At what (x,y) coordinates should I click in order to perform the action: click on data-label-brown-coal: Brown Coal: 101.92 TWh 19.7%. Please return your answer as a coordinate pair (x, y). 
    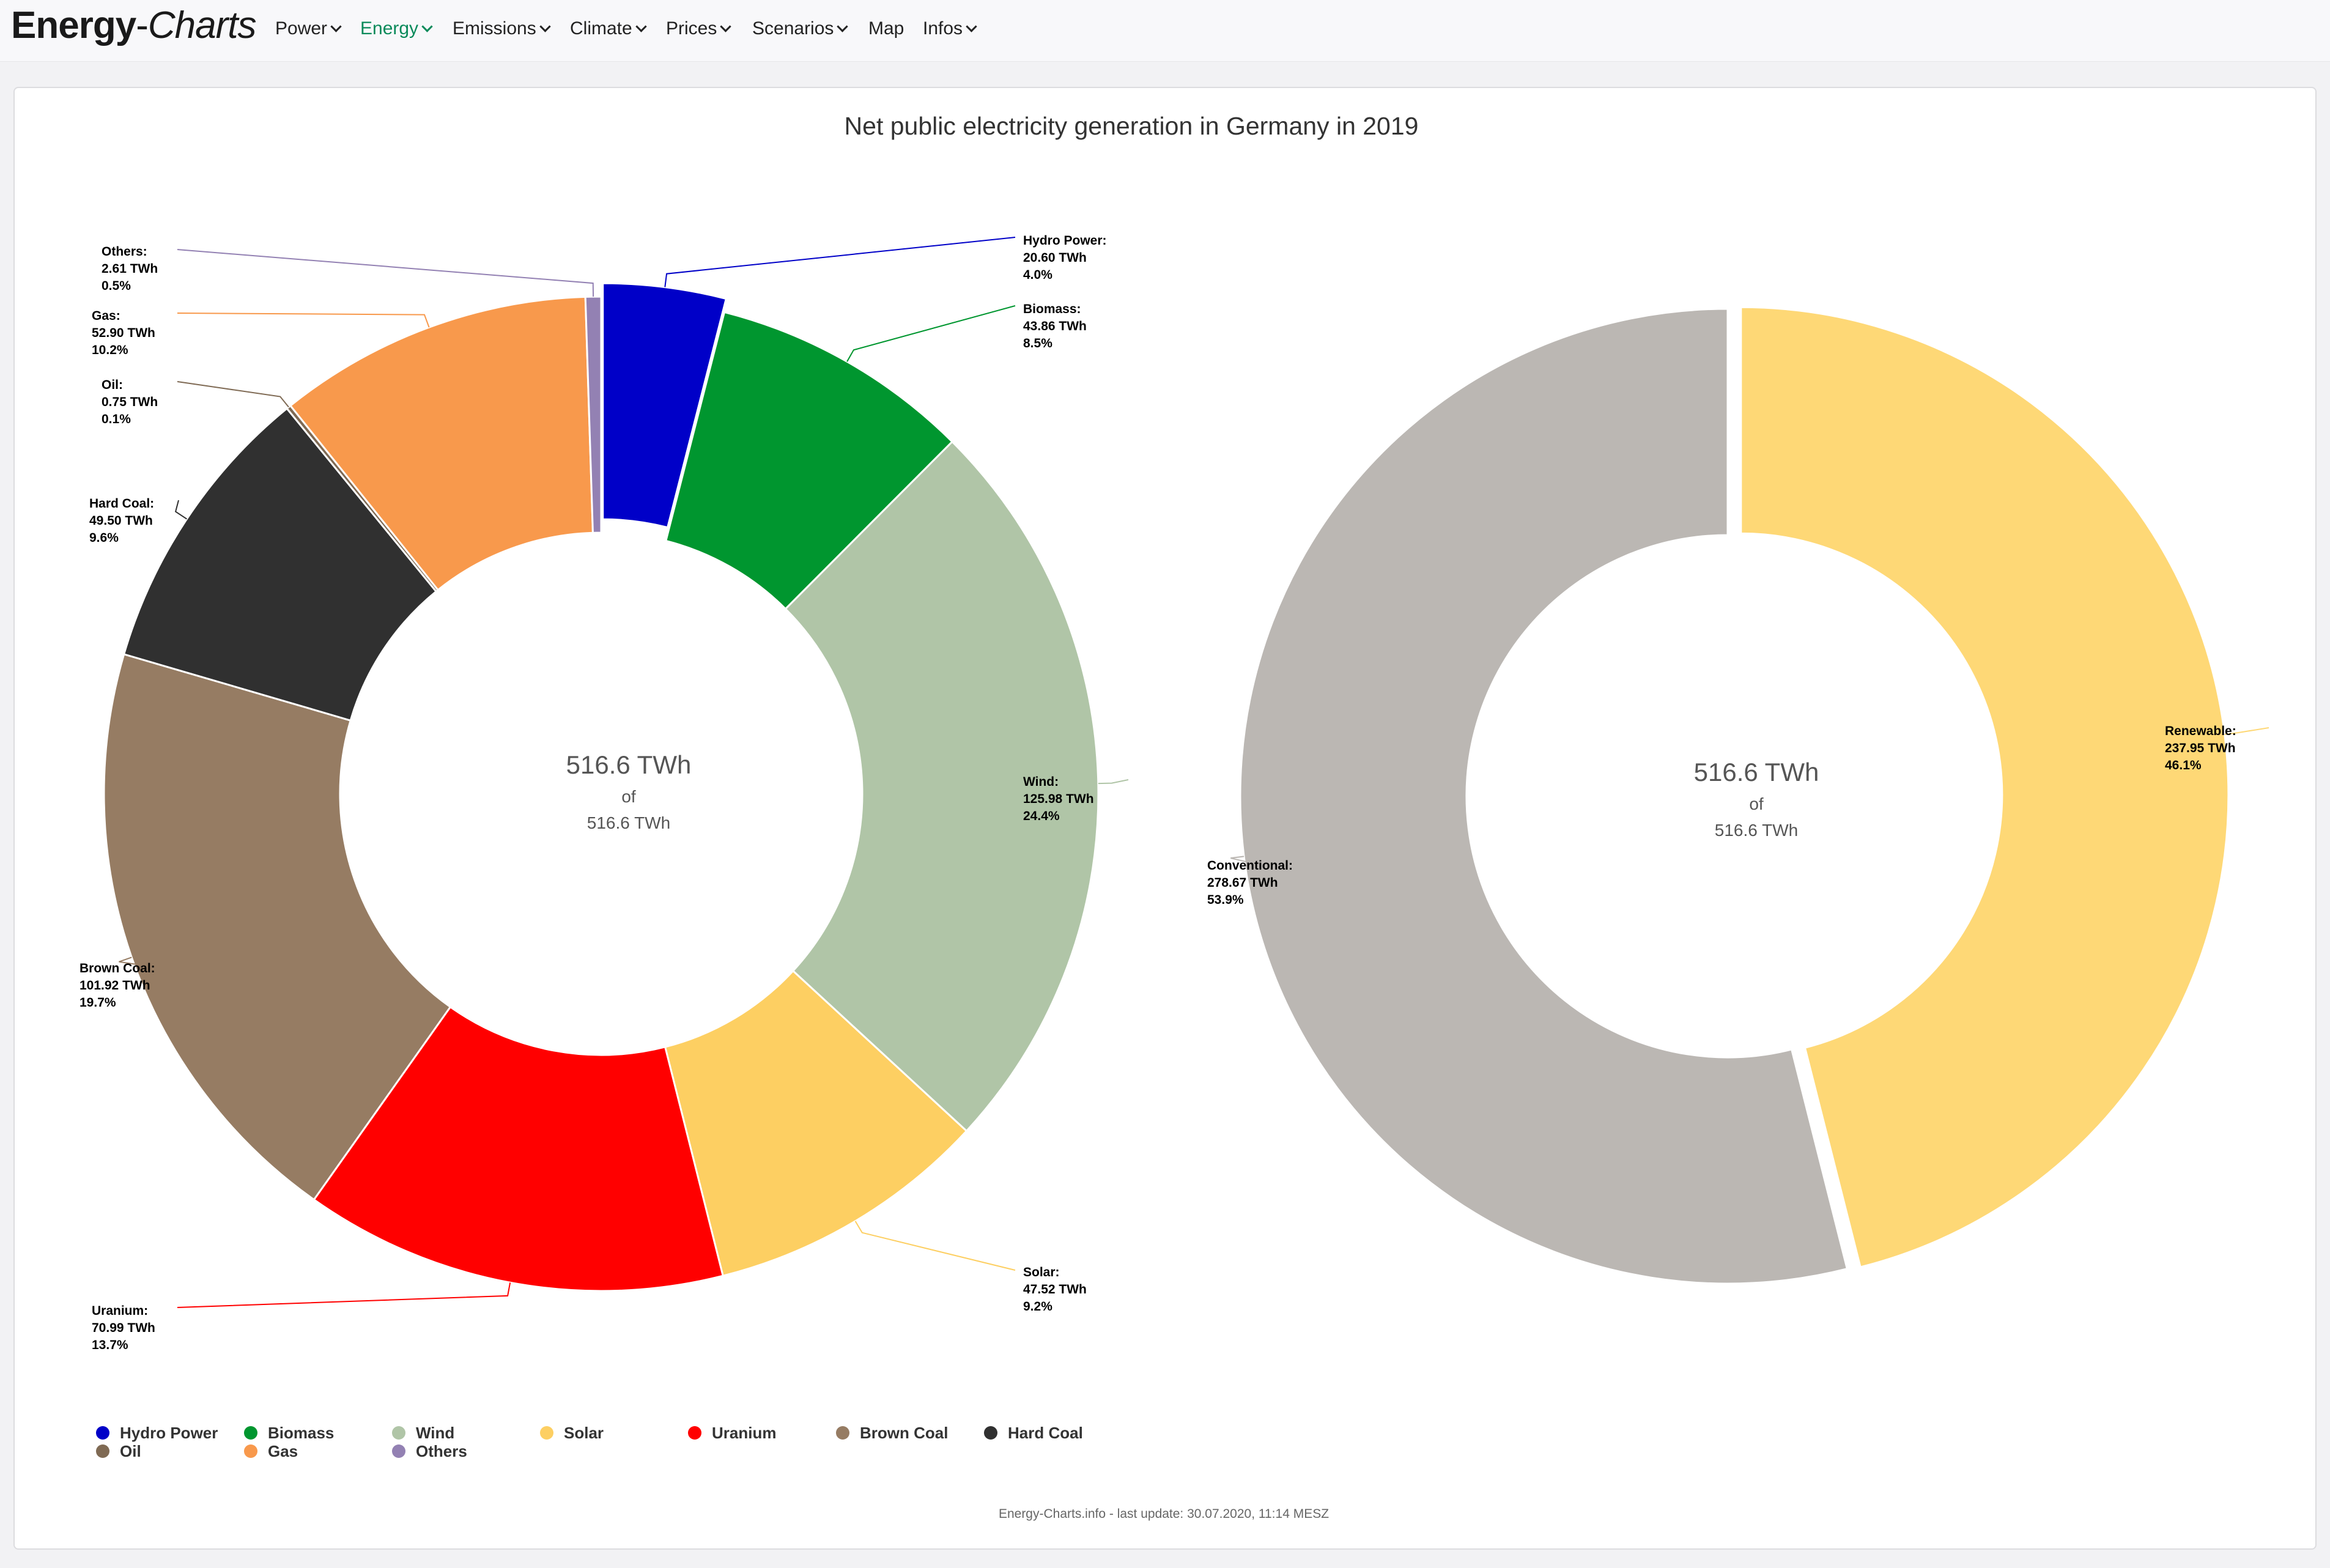
    Looking at the image, I should click on (117, 985).